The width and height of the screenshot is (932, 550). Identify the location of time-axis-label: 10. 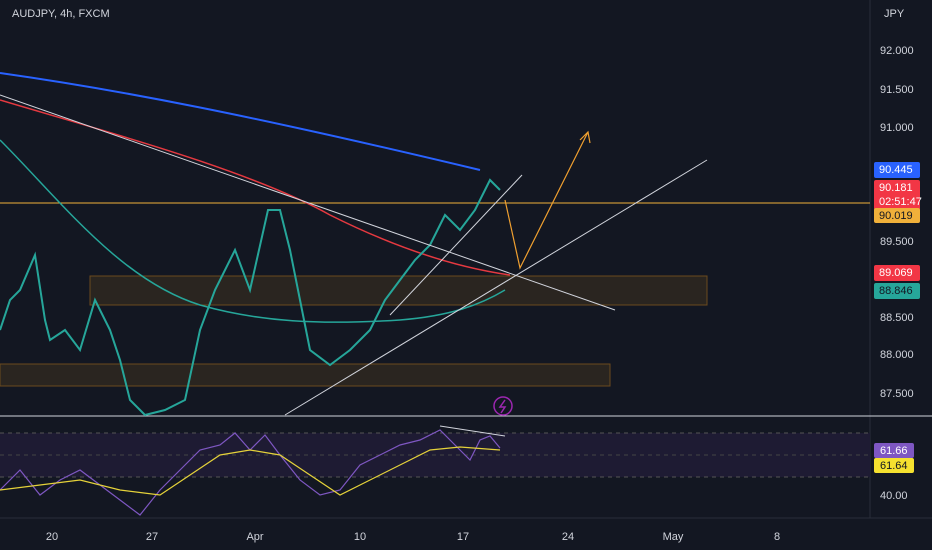
(360, 537).